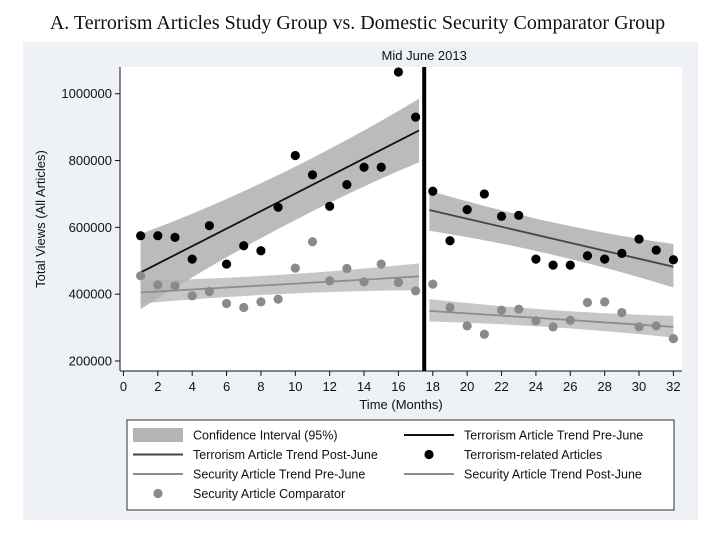 Image resolution: width=715 pixels, height=539 pixels. Describe the element at coordinates (265, 436) in the screenshot. I see `legend-label-0: Confidence Interval (95%)` at that location.